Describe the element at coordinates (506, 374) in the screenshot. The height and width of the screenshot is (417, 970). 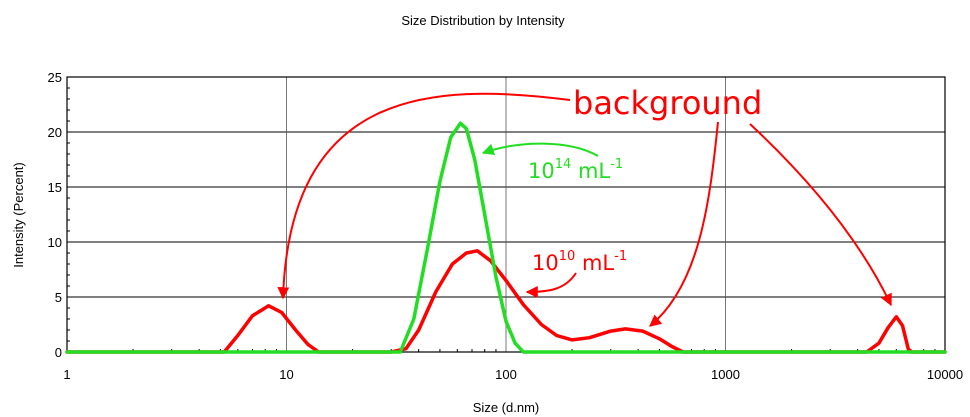
I see `x-tick-label-2: 100` at that location.